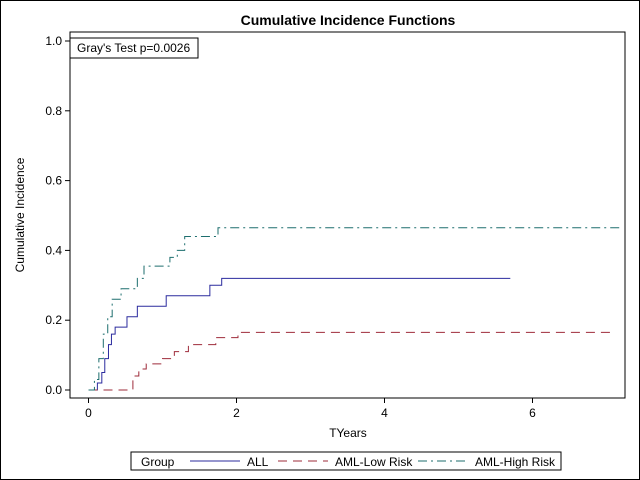  I want to click on legend-title: Group, so click(158, 462).